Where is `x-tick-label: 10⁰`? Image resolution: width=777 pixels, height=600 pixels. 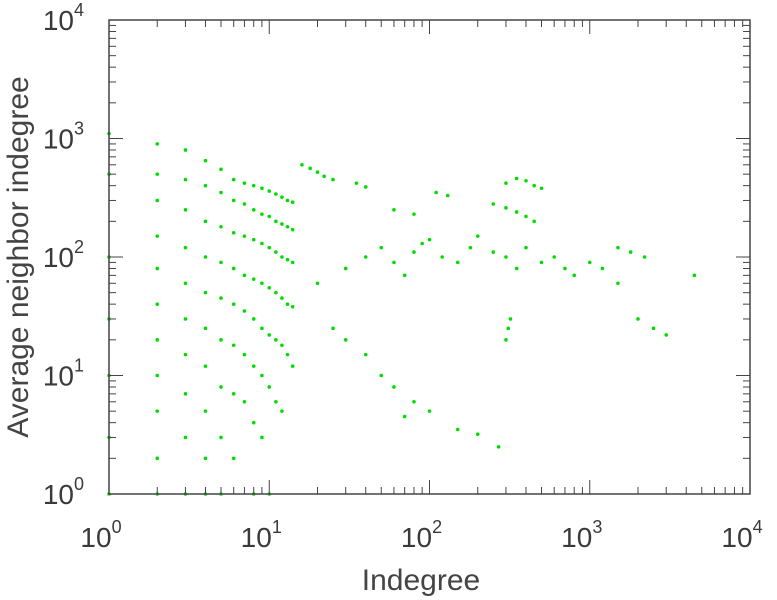
x-tick-label: 10⁰ is located at coordinates (100, 535).